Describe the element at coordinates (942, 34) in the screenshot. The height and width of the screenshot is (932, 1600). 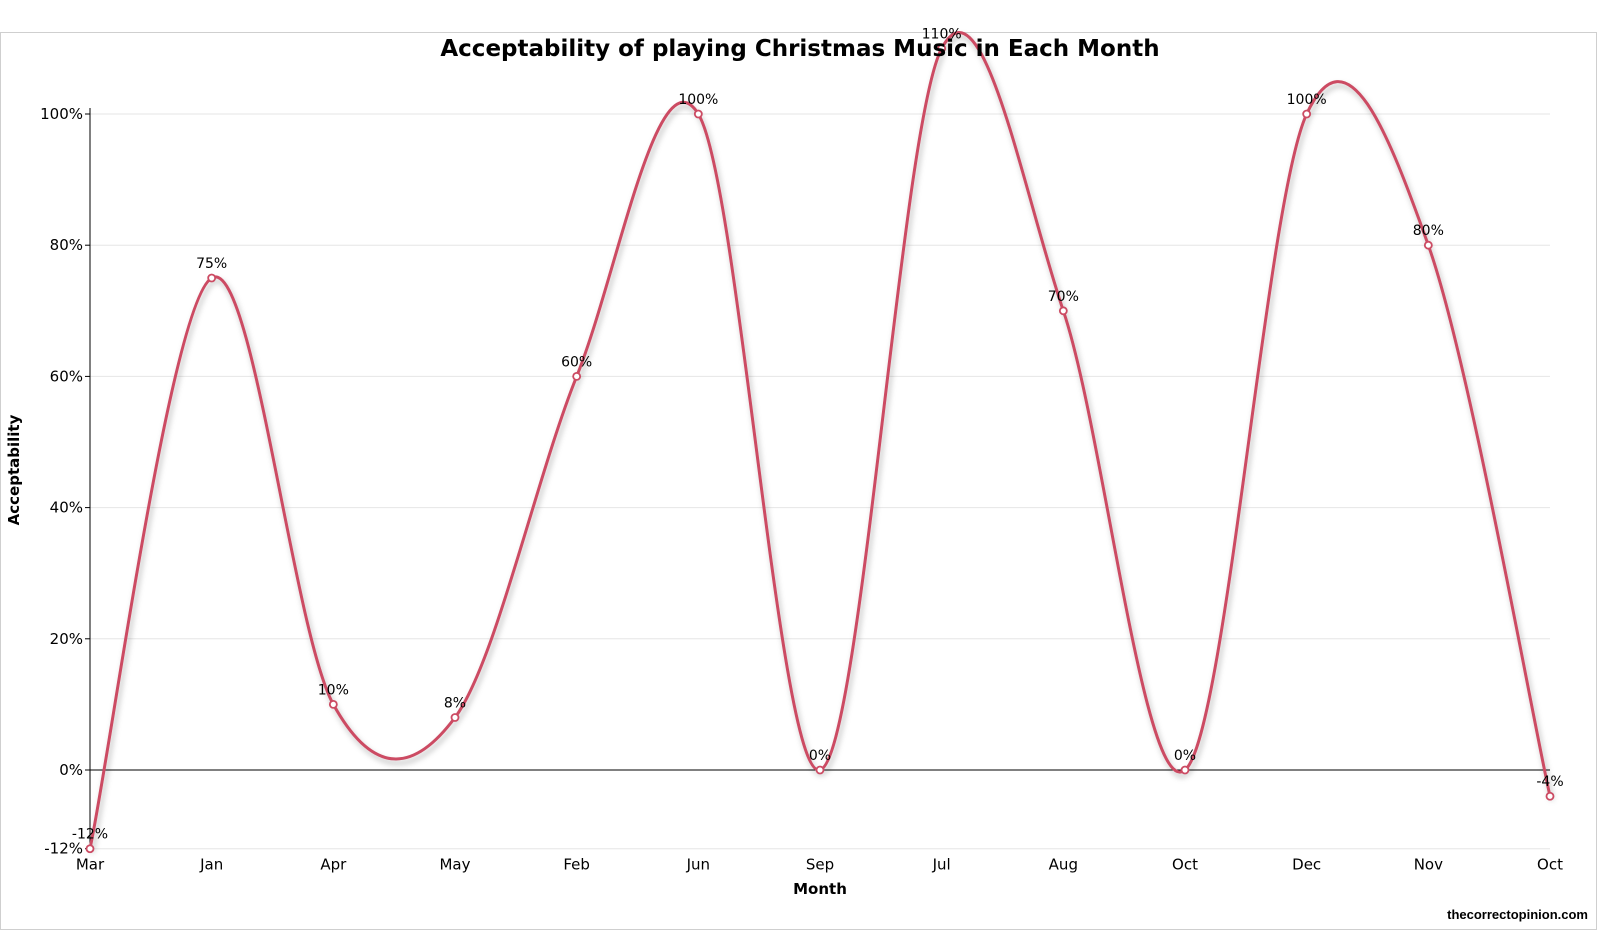
I see `data-label: 110%` at that location.